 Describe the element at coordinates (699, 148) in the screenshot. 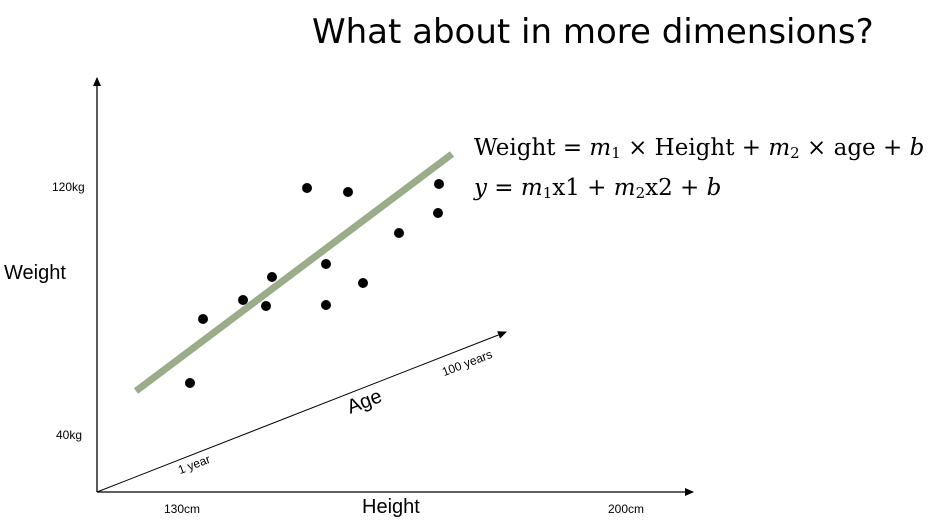

I see `equation-full: Weight = m1 × Height + m2 × age + b` at that location.